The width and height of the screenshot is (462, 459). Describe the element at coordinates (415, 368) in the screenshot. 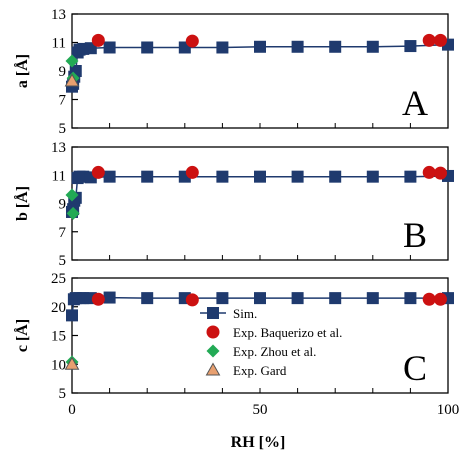

I see `panel-letter: C` at that location.